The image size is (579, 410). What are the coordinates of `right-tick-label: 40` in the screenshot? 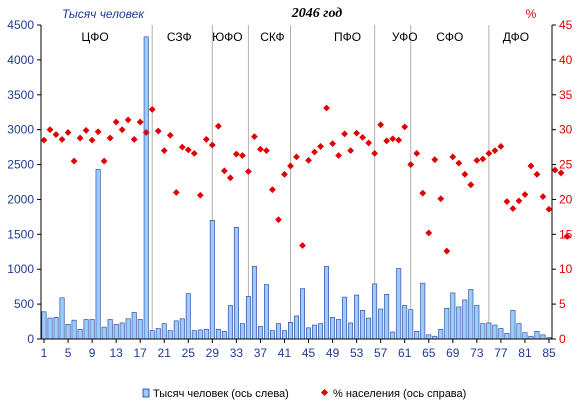 It's located at (566, 60).